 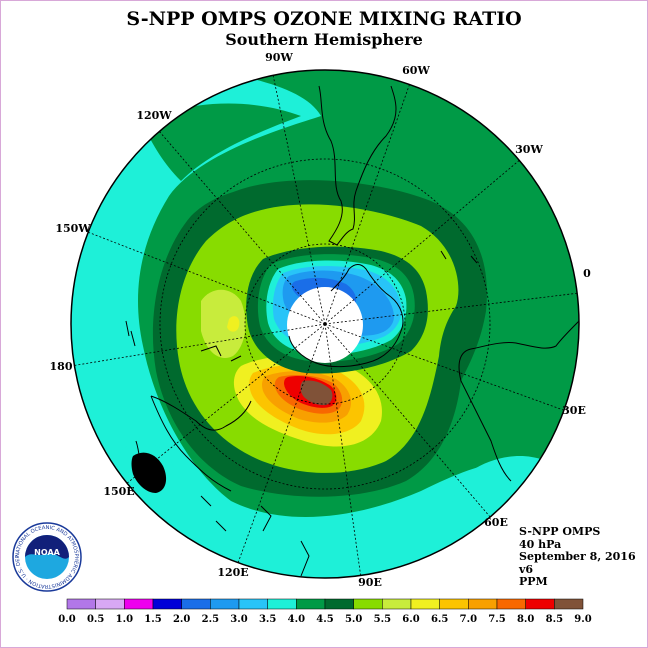 What do you see at coordinates (154, 115) in the screenshot?
I see `longitude-label: 120W` at bounding box center [154, 115].